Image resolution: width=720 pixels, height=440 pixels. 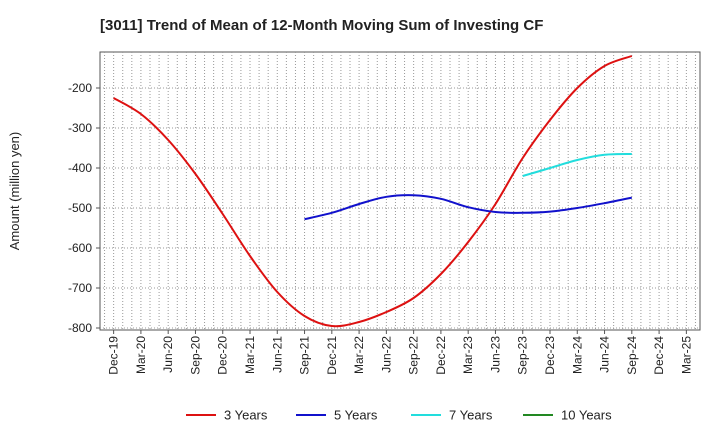 I want to click on x-tick-label: Dec-22, so click(x=441, y=355).